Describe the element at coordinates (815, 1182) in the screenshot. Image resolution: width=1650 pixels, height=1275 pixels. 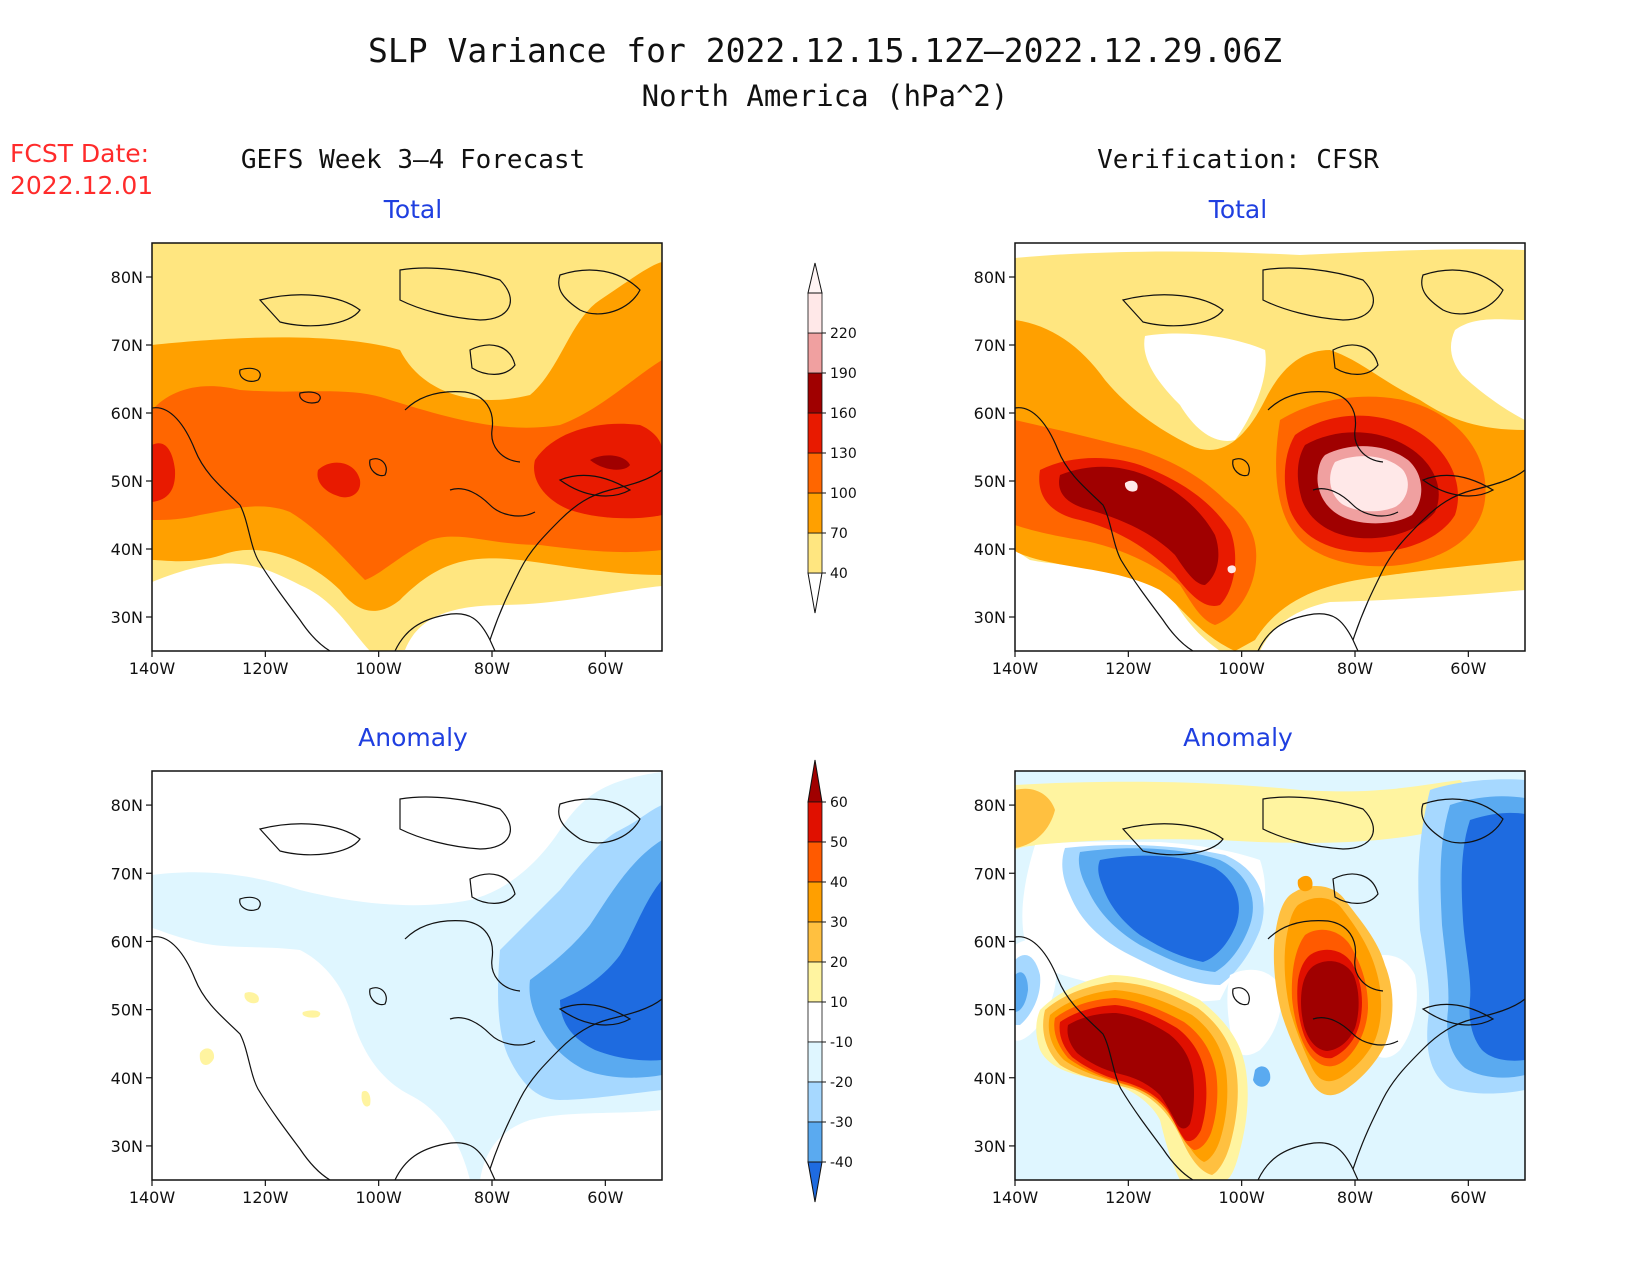
I see `colorbar-anomaly-lower-cap` at that location.